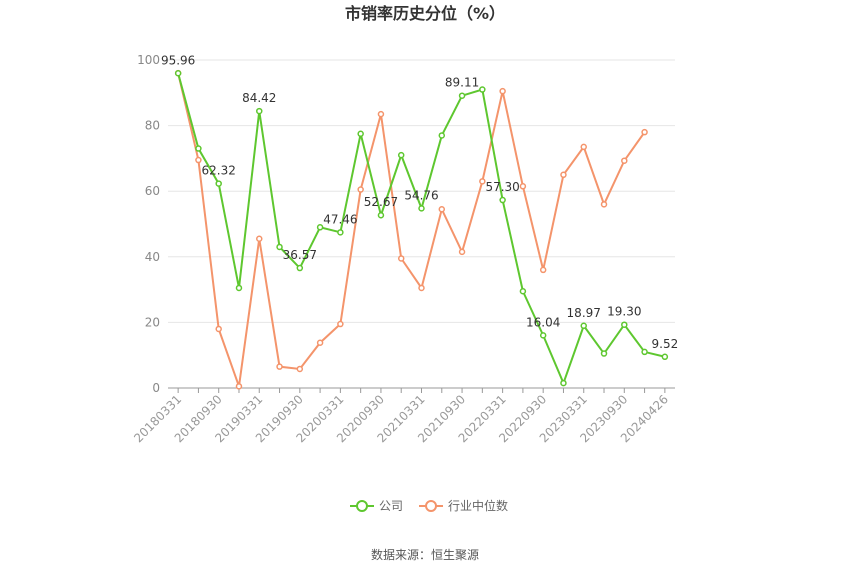 The image size is (850, 579). I want to click on y-tick-label: 60, so click(152, 191).